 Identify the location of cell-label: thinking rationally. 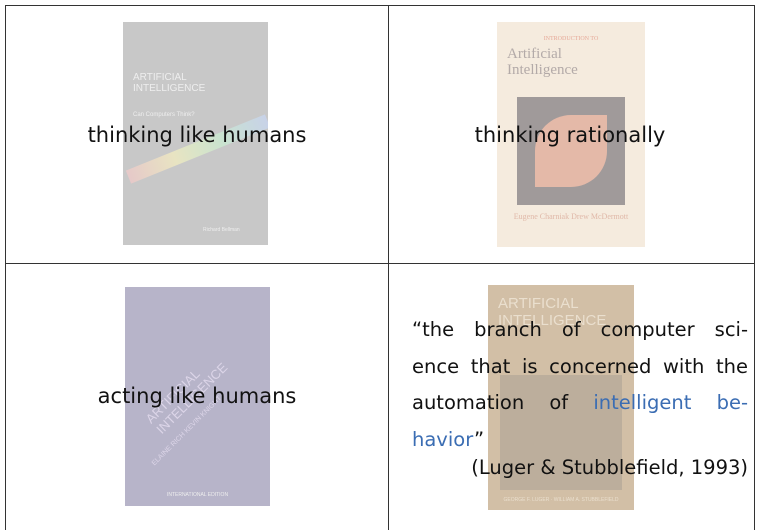
(570, 135).